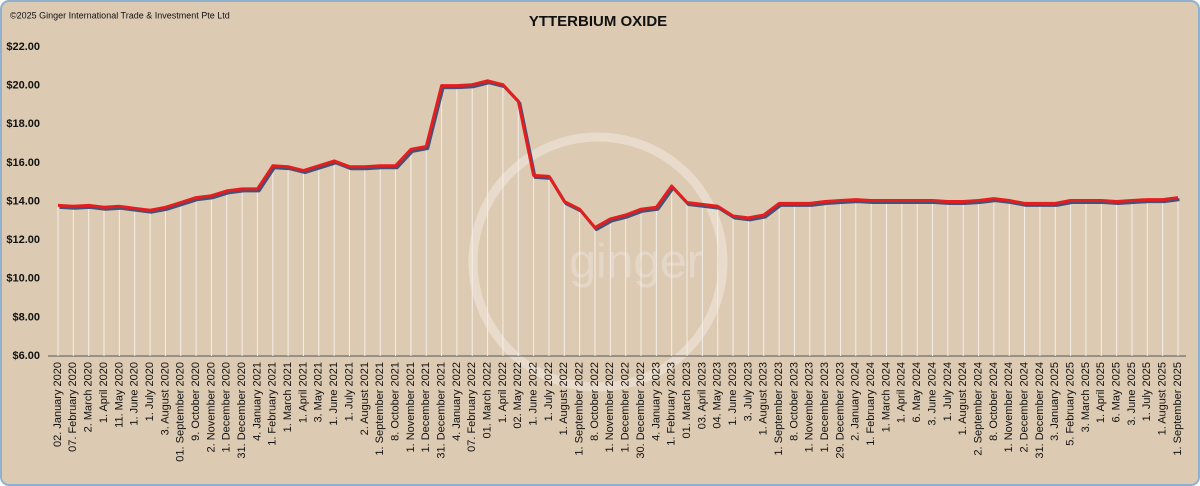  Describe the element at coordinates (840, 410) in the screenshot. I see `x-tick-label: 29. December 2023` at that location.